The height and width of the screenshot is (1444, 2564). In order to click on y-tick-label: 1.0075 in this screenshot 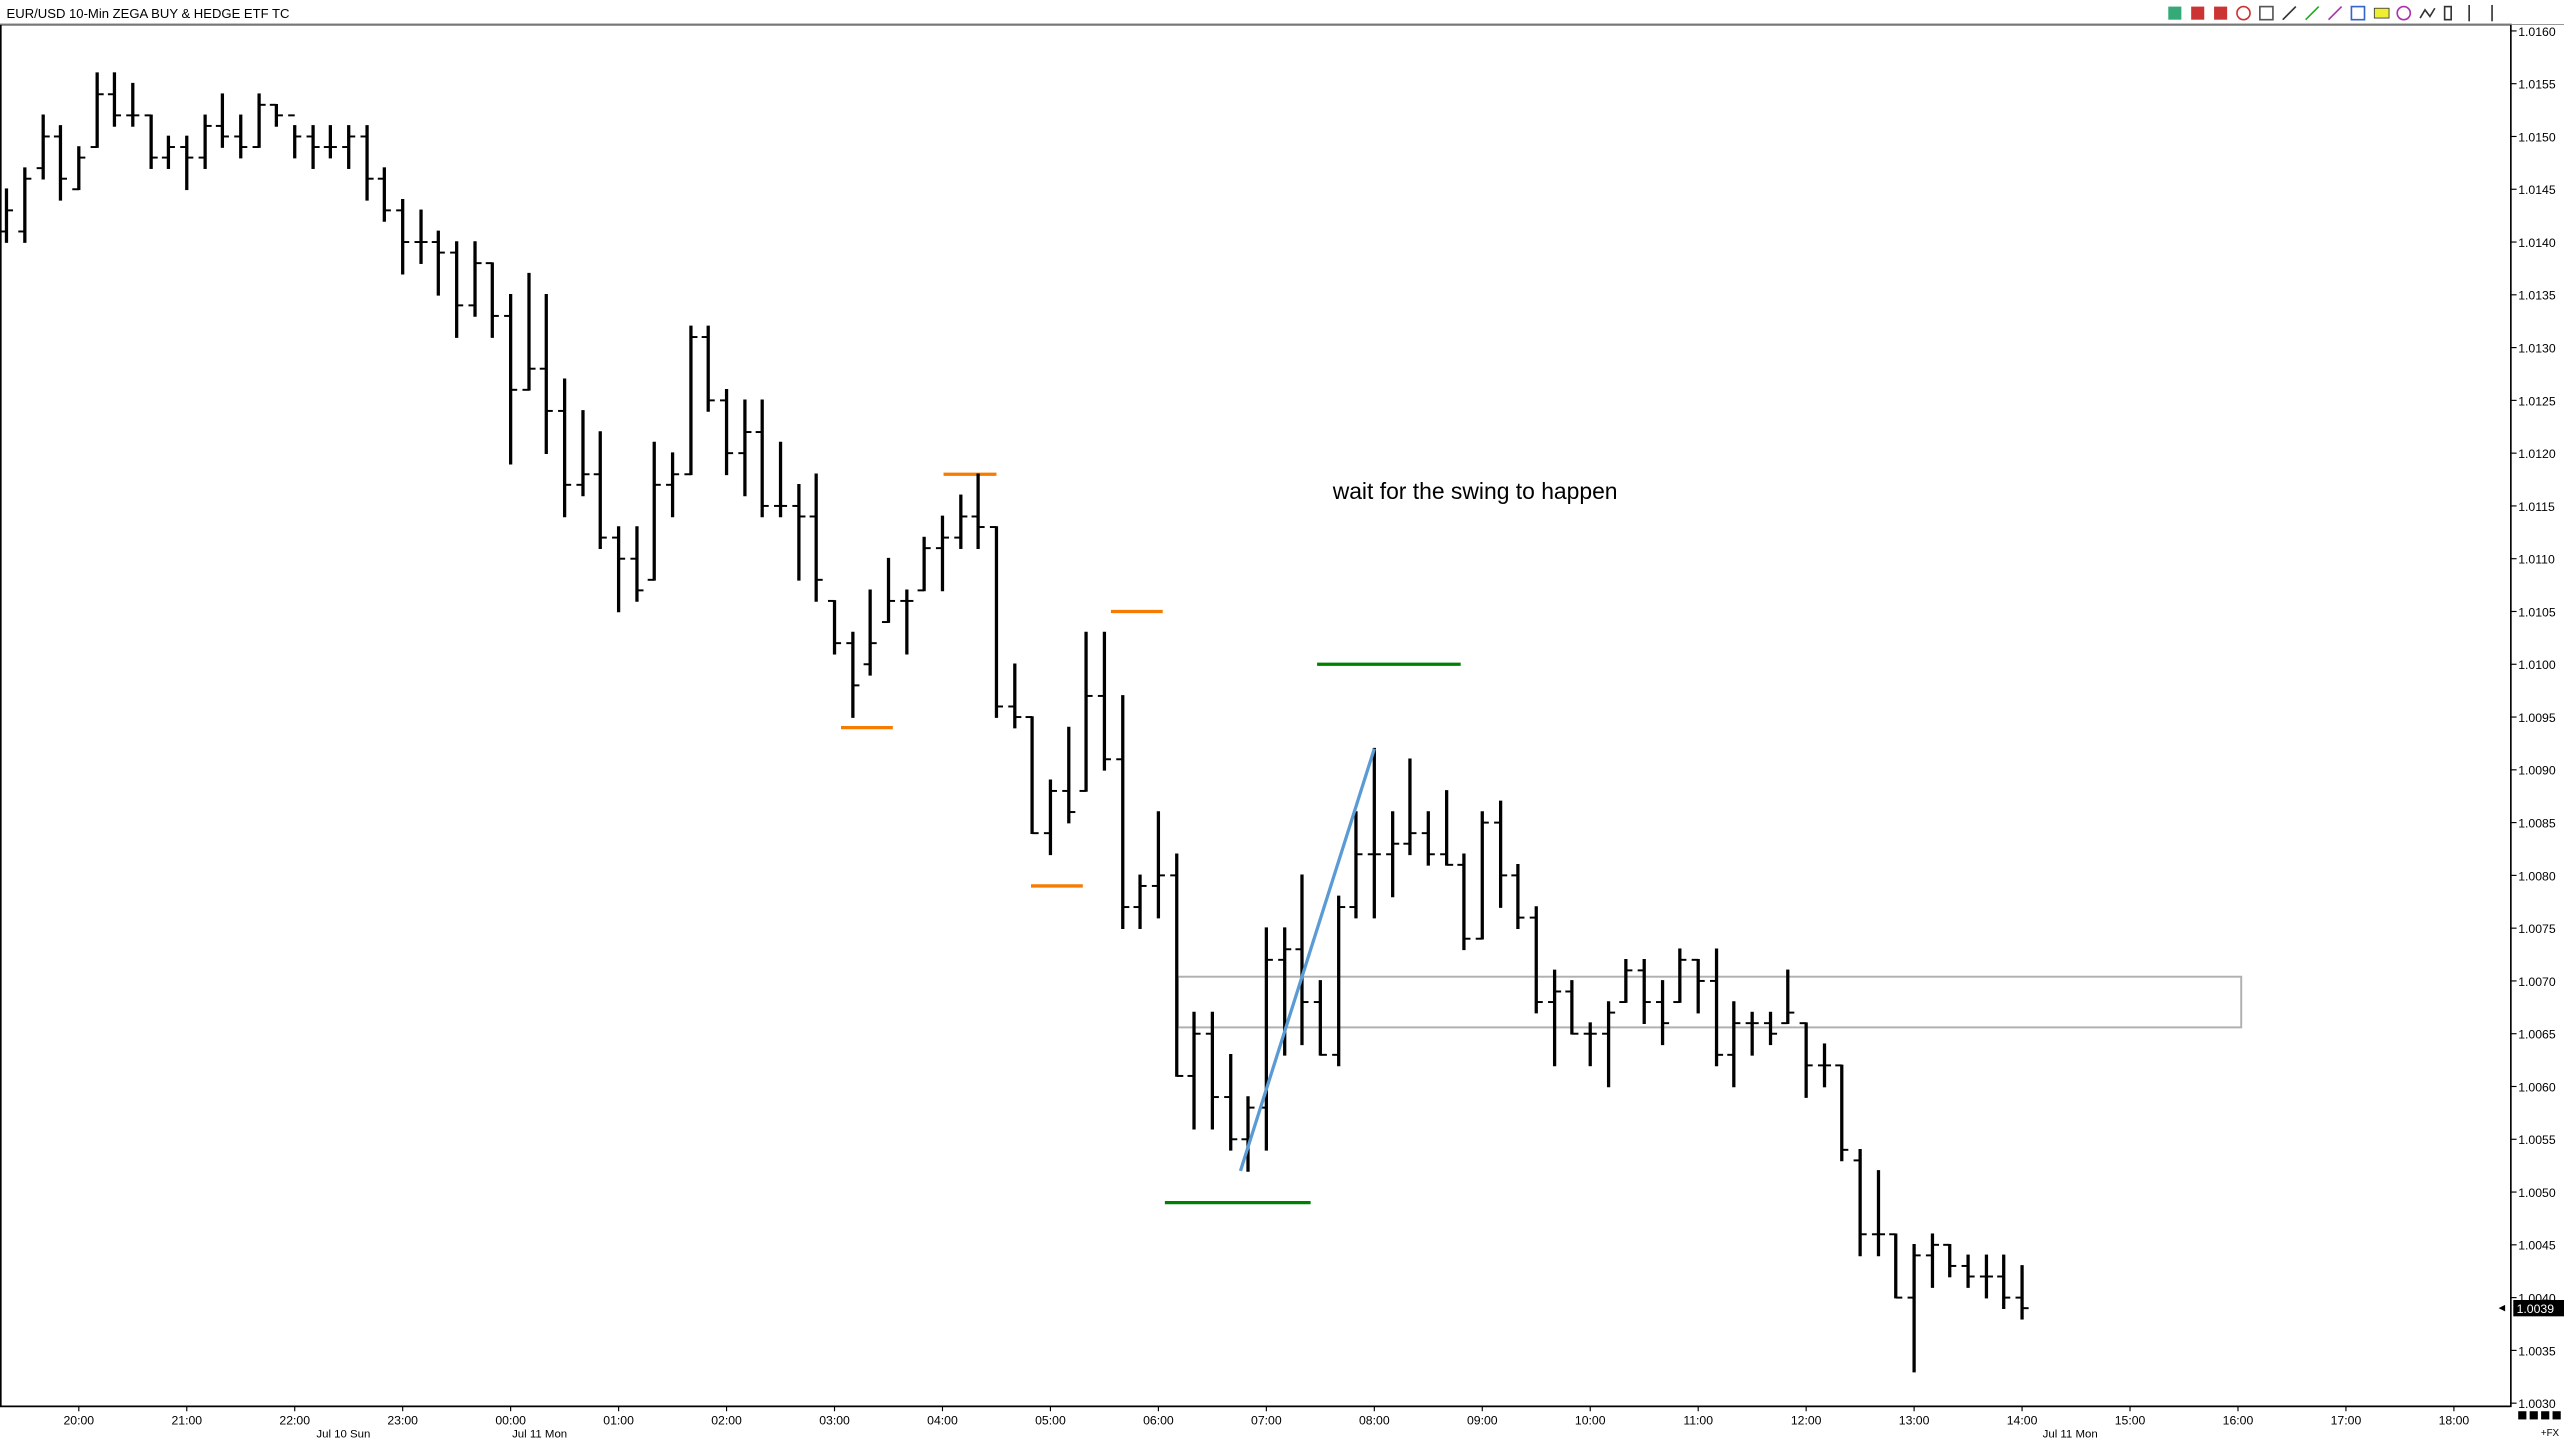, I will do `click(2537, 929)`.